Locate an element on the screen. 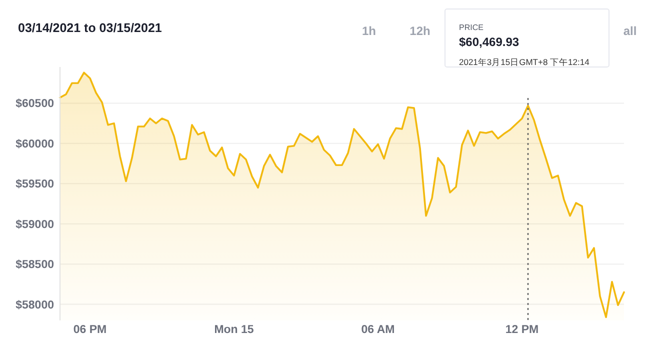  x-tick-label: 12 PM is located at coordinates (522, 330).